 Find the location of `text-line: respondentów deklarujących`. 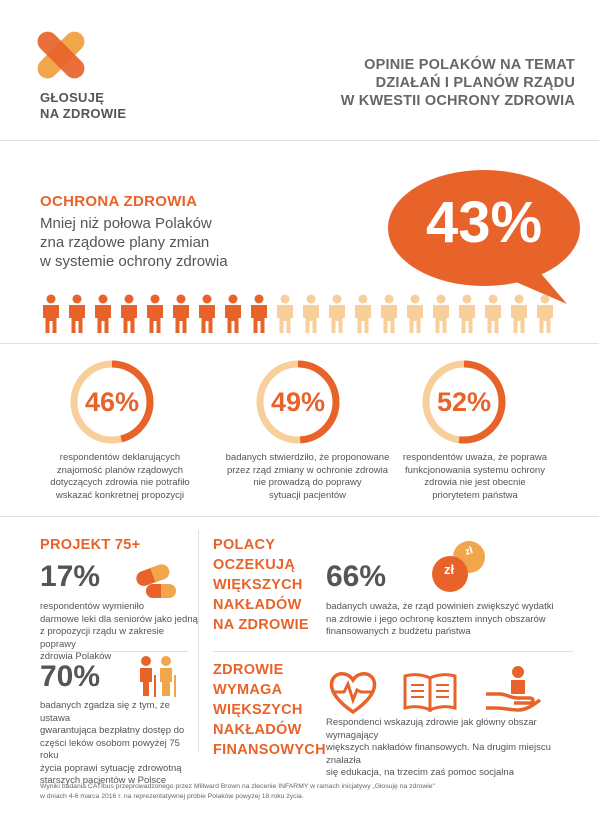

text-line: respondentów deklarujących is located at coordinates (120, 457).